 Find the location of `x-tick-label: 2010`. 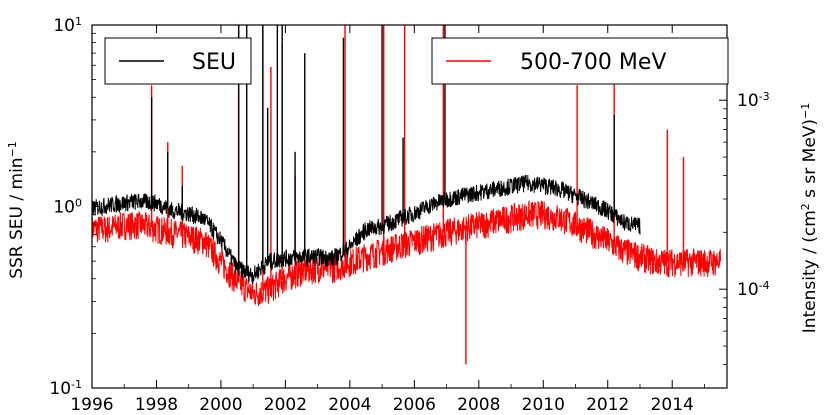

x-tick-label: 2010 is located at coordinates (543, 405).